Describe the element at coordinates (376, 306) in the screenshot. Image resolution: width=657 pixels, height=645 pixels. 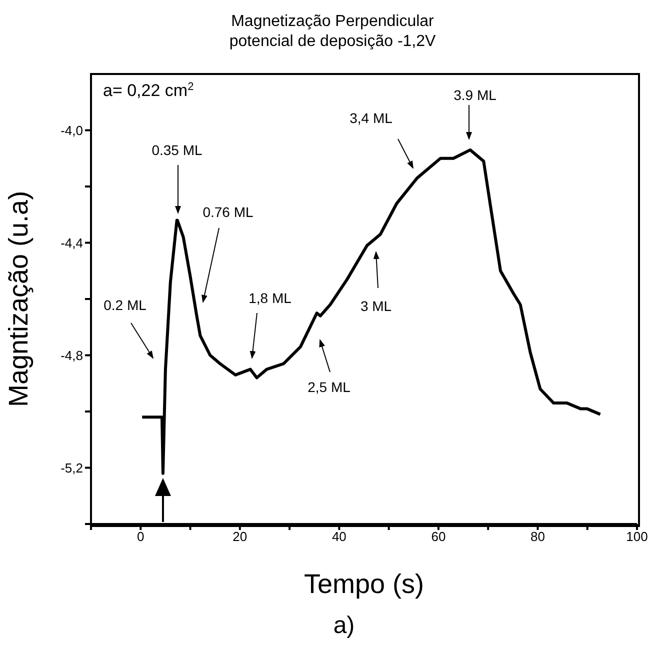
I see `annotation: 3 ML` at that location.